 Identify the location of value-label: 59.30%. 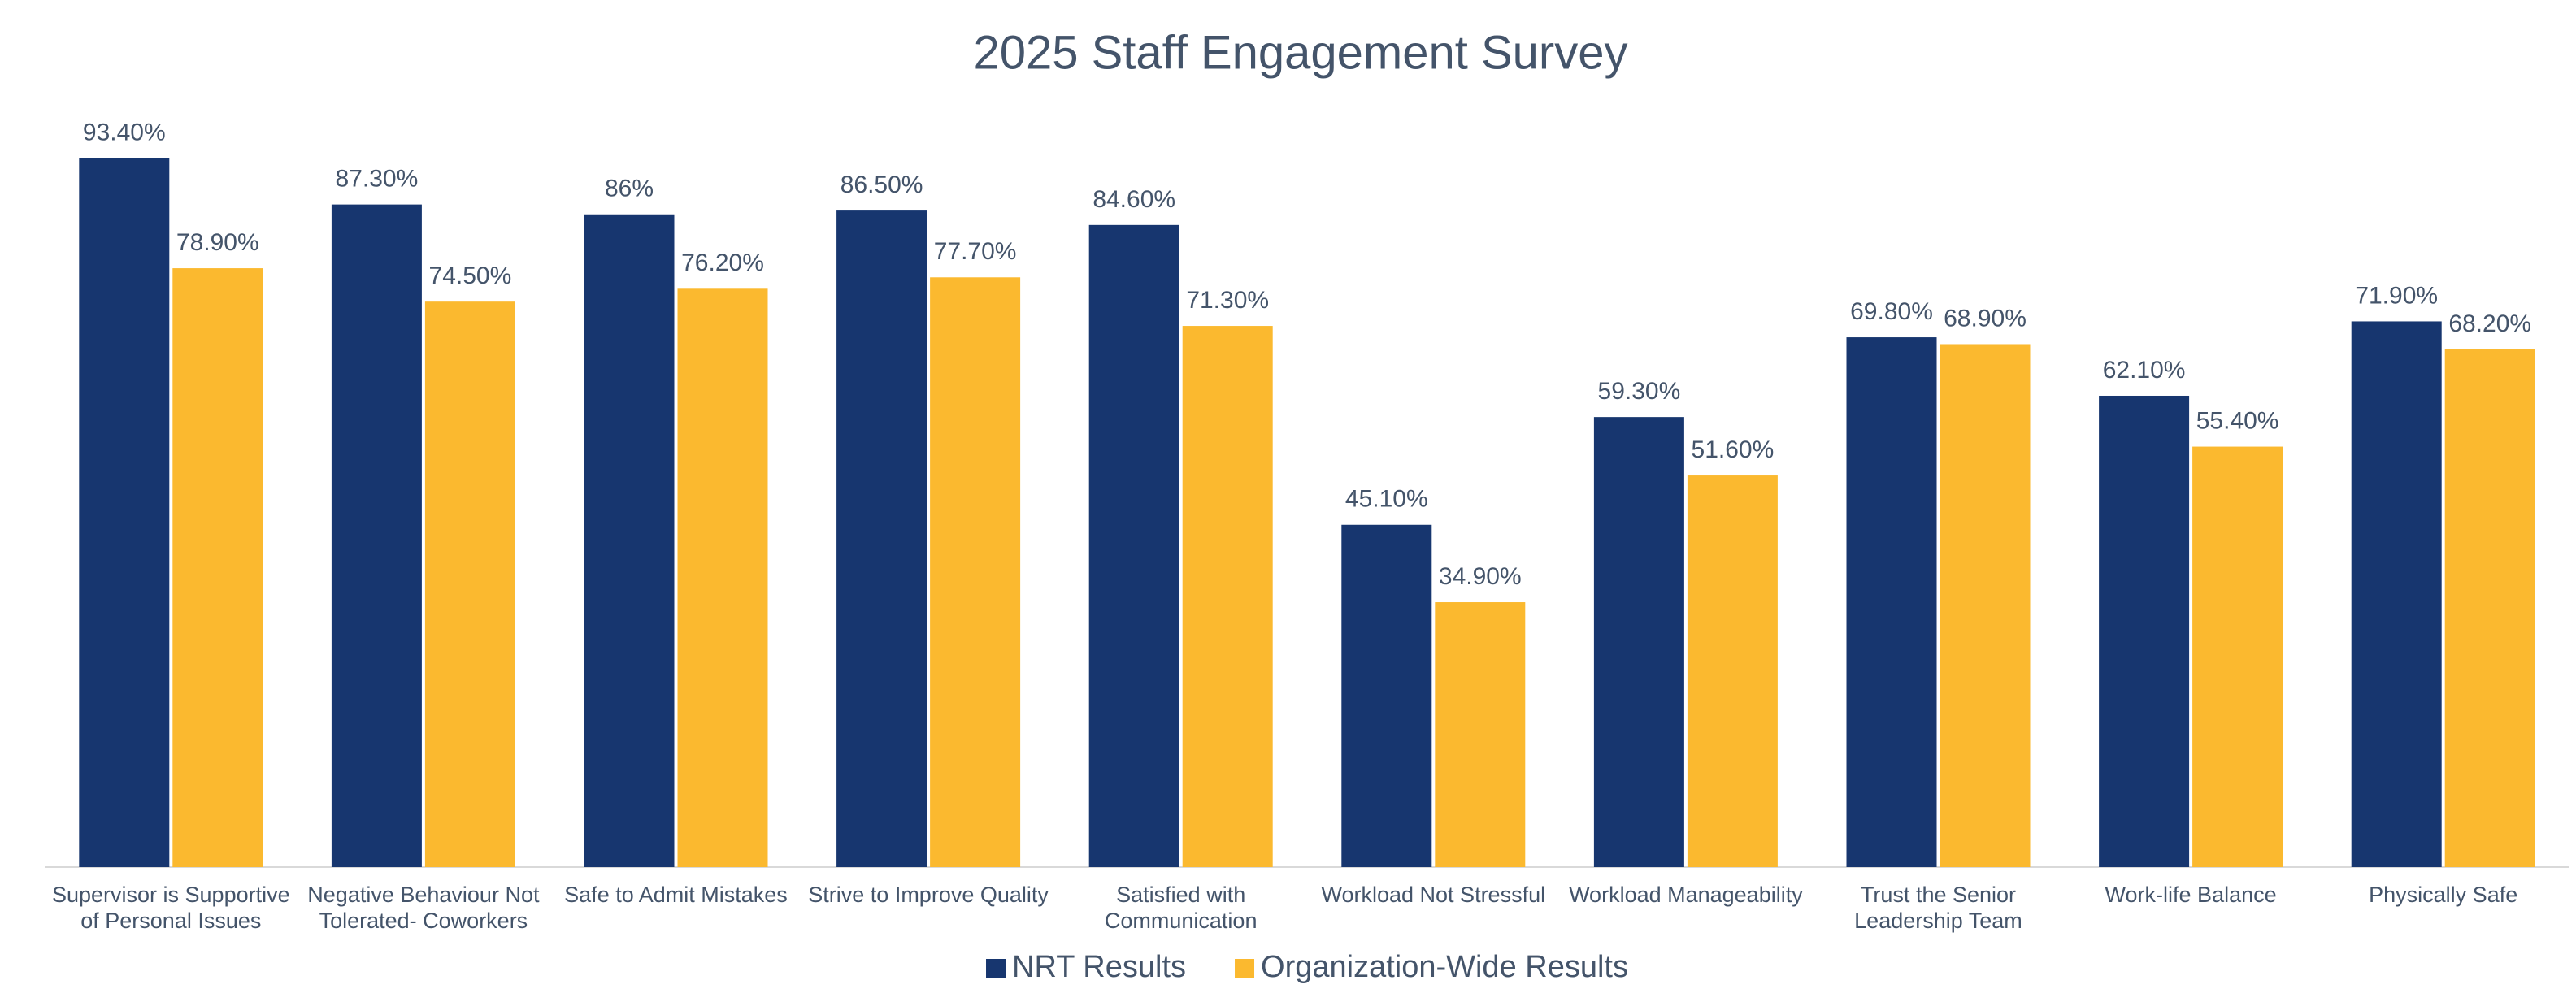
(1639, 391).